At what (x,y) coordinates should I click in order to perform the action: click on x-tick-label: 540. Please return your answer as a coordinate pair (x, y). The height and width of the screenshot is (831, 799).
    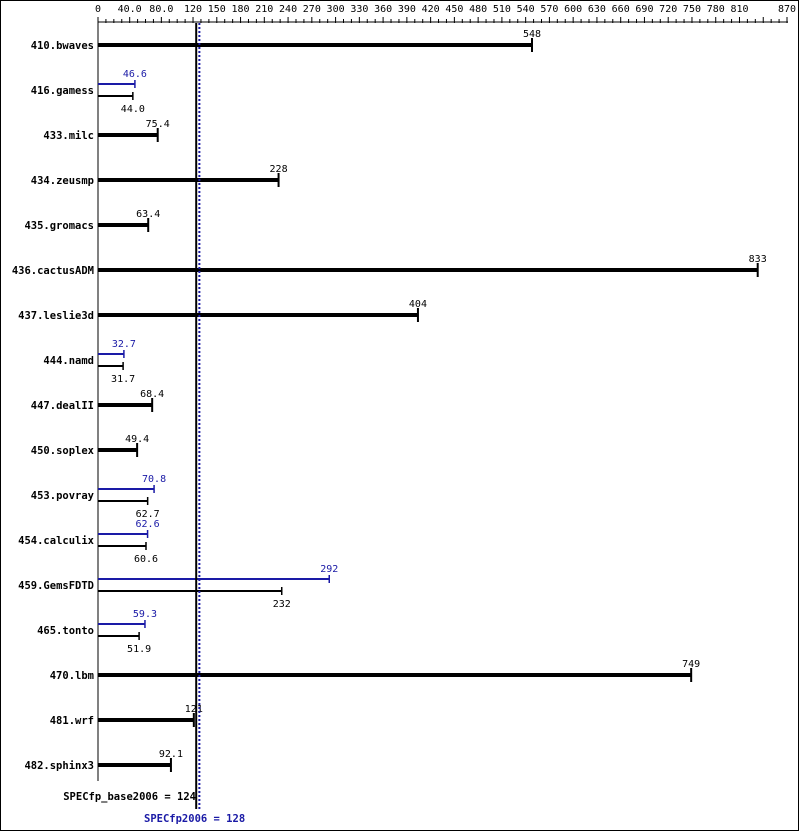
    Looking at the image, I should click on (526, 9).